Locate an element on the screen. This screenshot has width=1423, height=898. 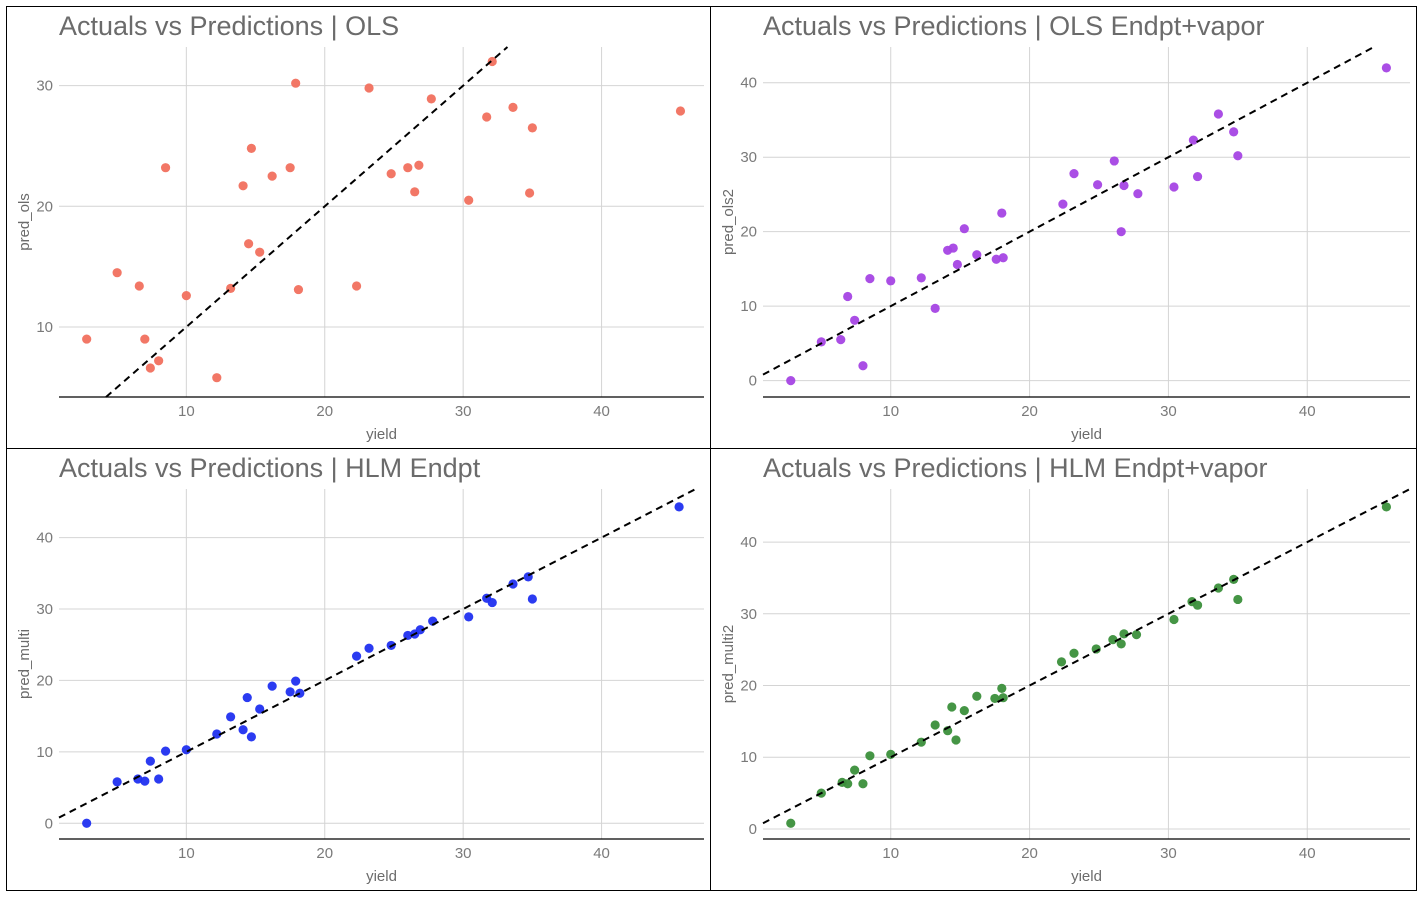
y-axis-label: pred_multi2 is located at coordinates (728, 664).